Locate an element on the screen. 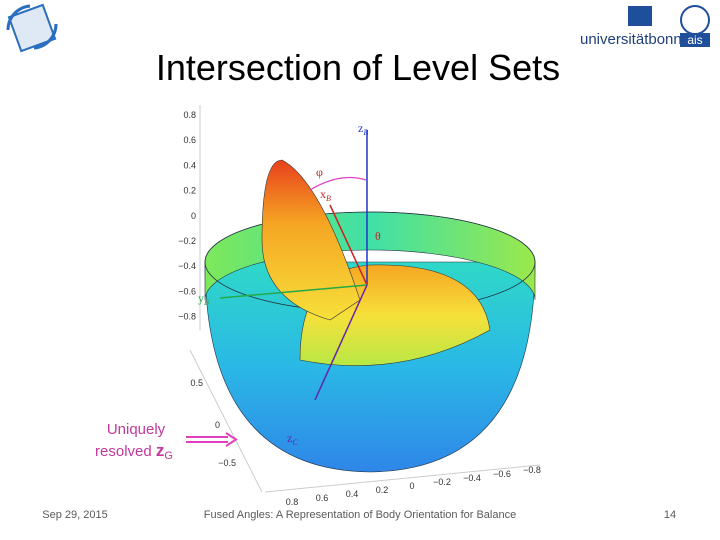 Image resolution: width=720 pixels, height=540 pixels. vector-label: θ is located at coordinates (378, 236).